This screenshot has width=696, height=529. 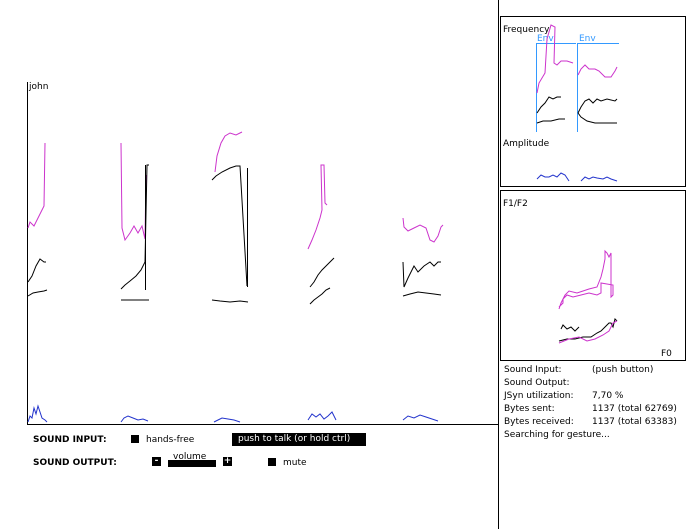 I want to click on f1f2-title: F1/F2, so click(x=515, y=204).